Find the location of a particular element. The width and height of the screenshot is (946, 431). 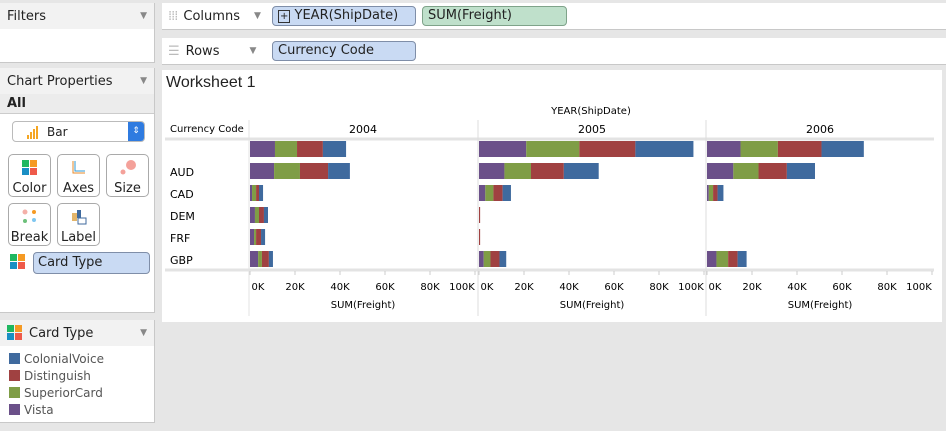

break-label: Break is located at coordinates (29, 237).